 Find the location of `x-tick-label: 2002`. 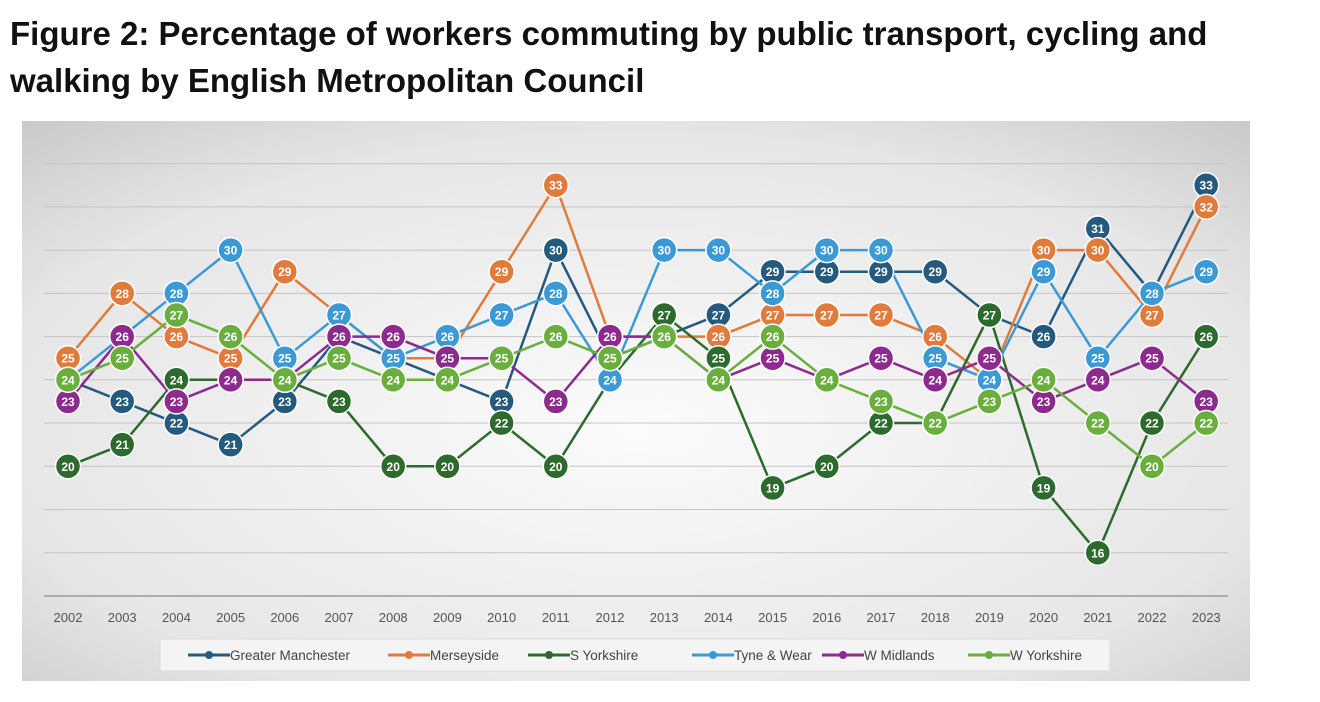

x-tick-label: 2002 is located at coordinates (68, 617).